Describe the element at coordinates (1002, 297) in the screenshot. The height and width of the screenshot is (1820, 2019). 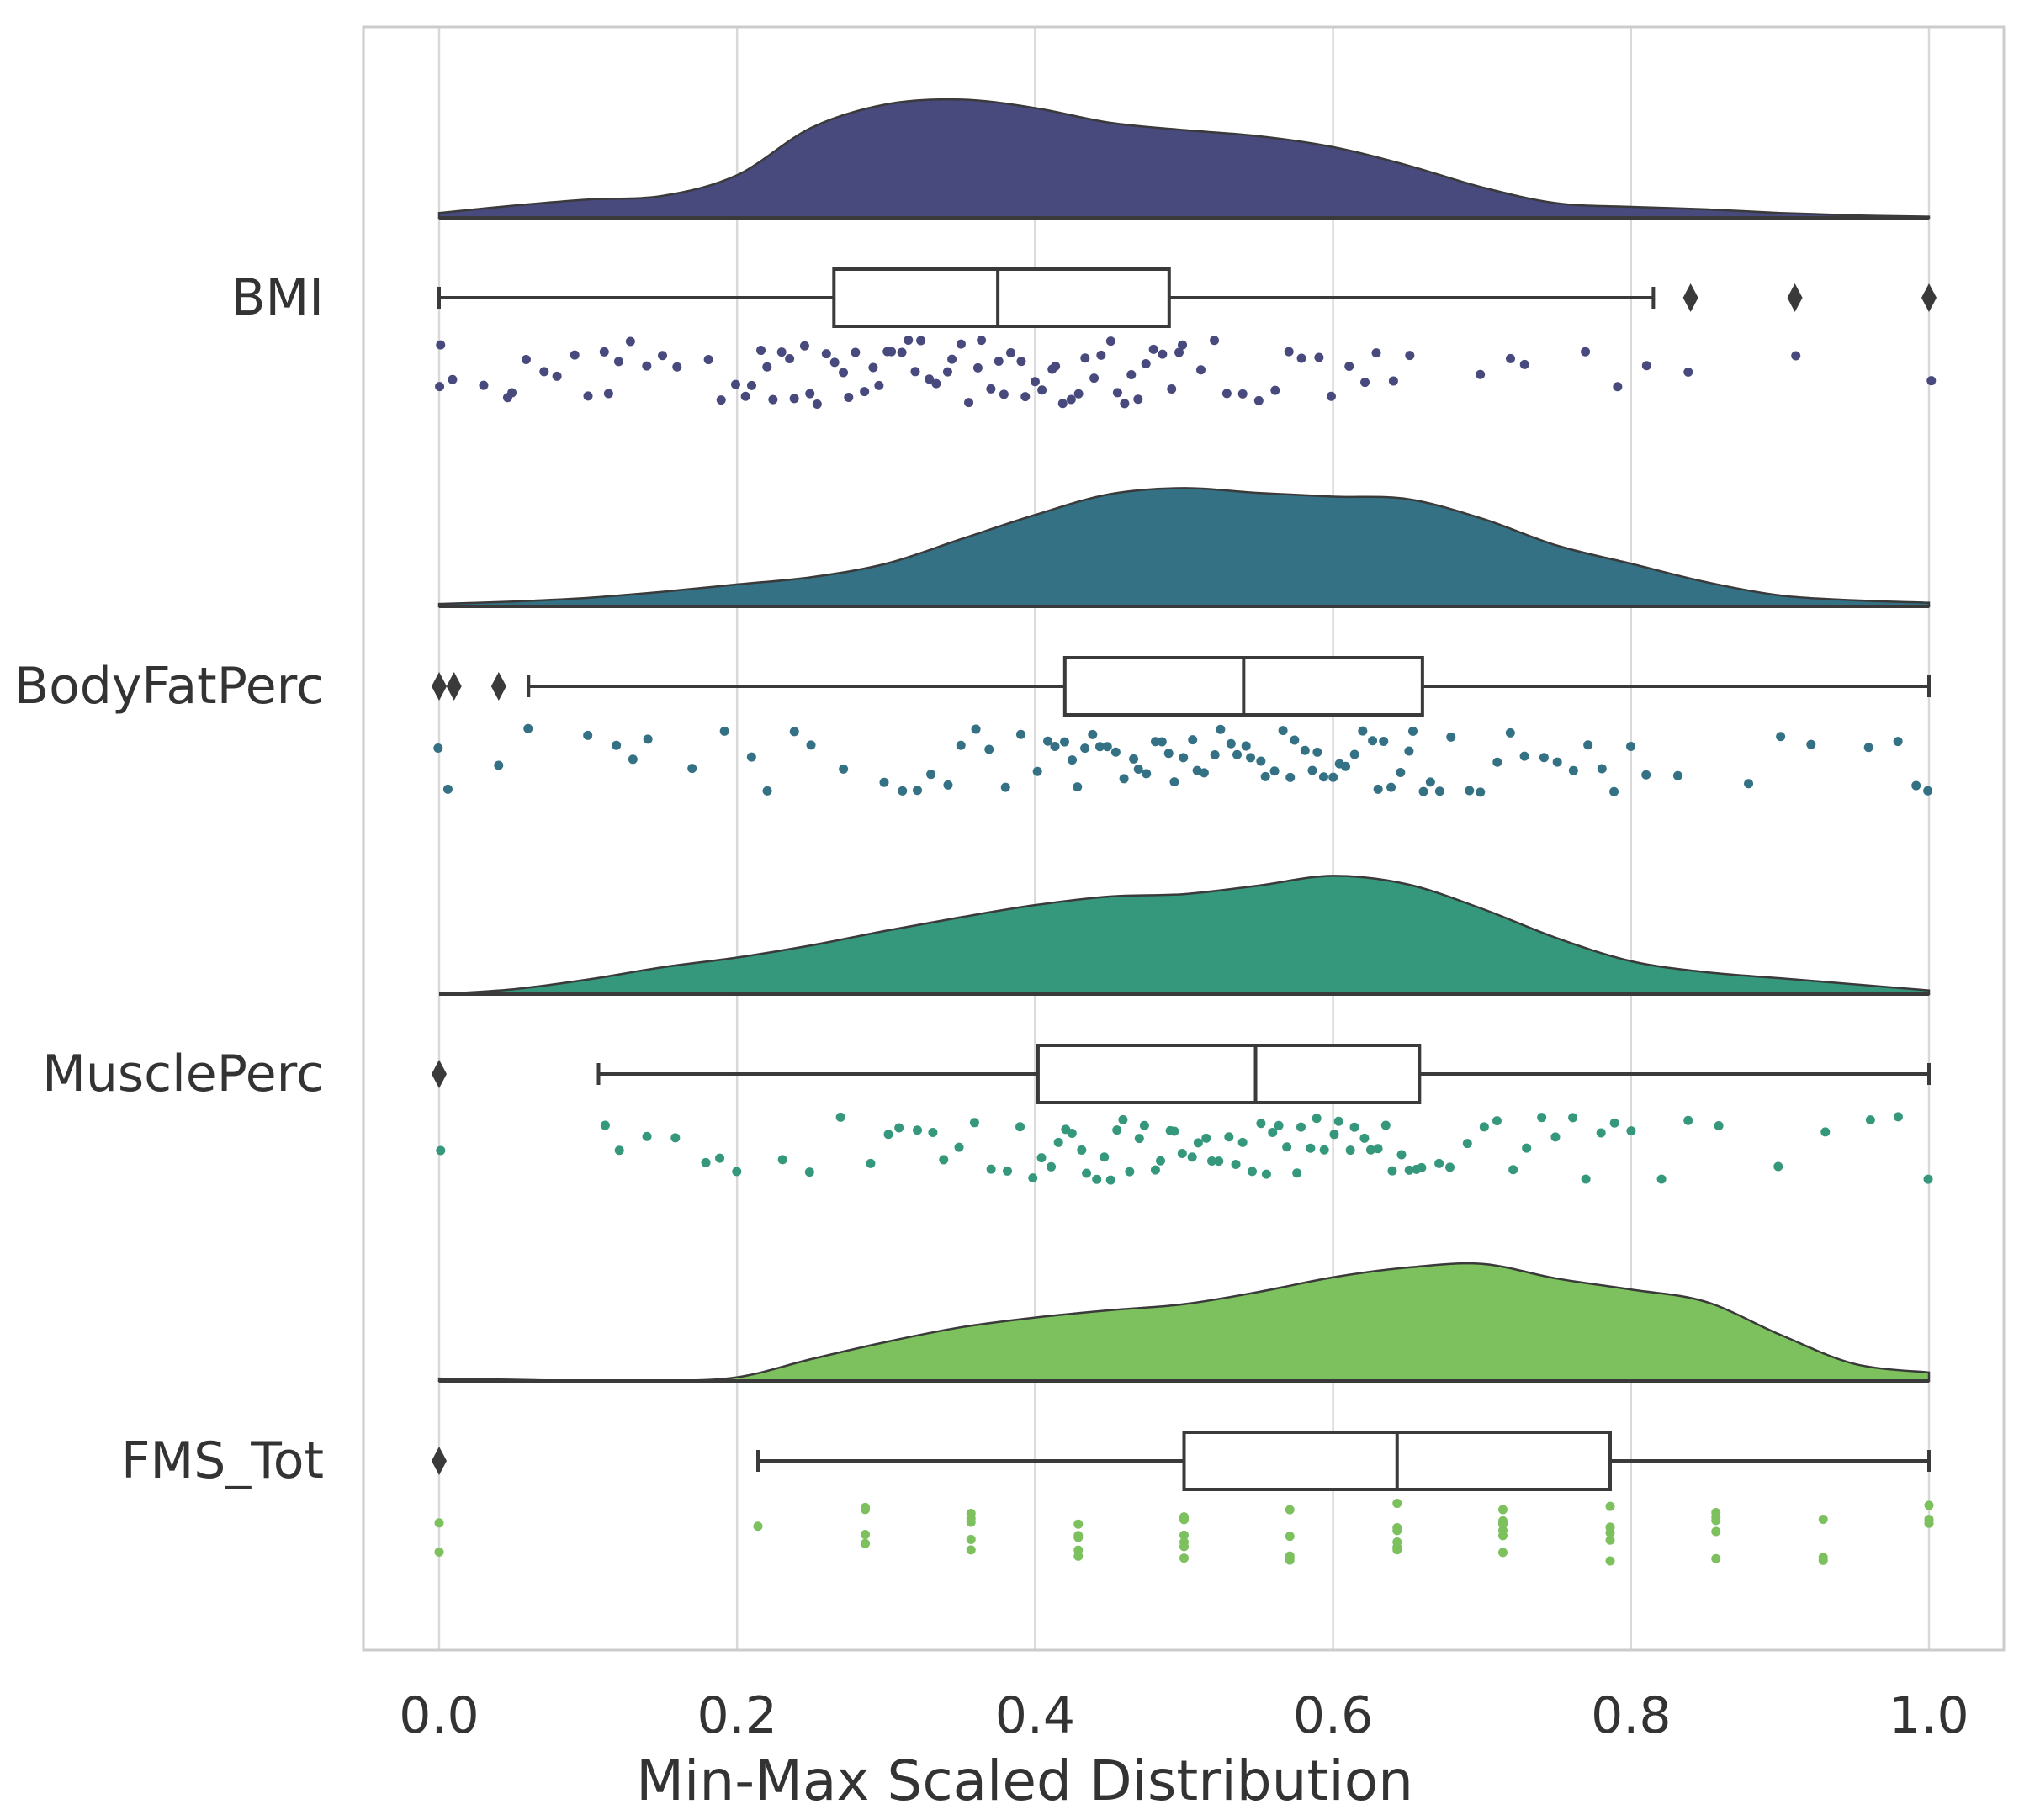
I see `box-bmi` at that location.